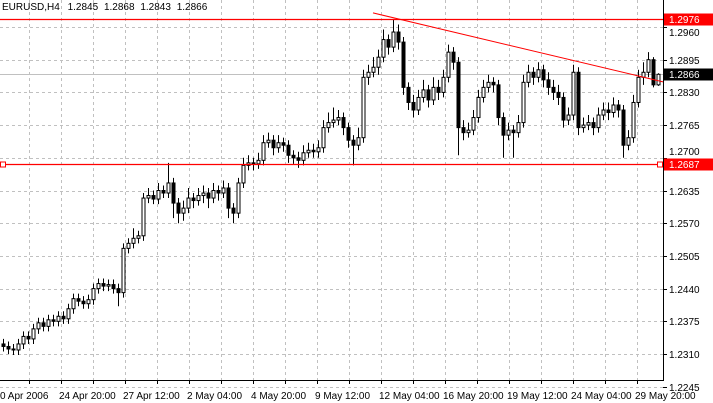 This screenshot has width=713, height=403. I want to click on time-tick-label: 0 Apr 2006, so click(24, 396).